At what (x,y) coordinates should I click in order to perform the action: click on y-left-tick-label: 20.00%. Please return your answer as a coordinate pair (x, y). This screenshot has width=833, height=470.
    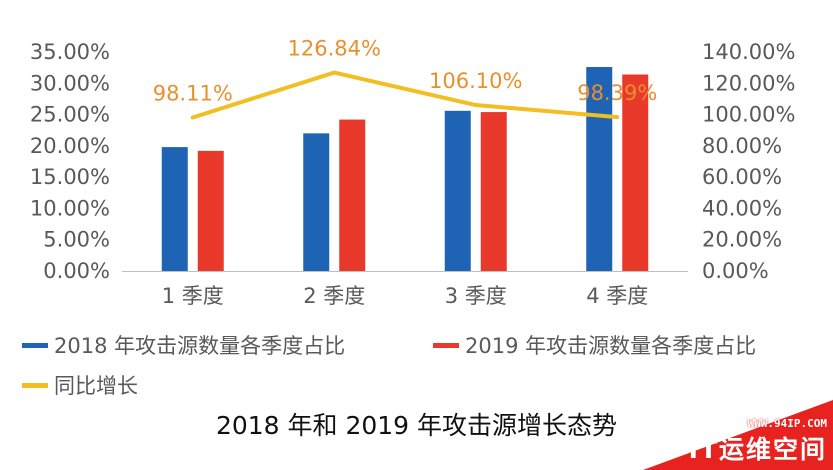
    Looking at the image, I should click on (70, 146).